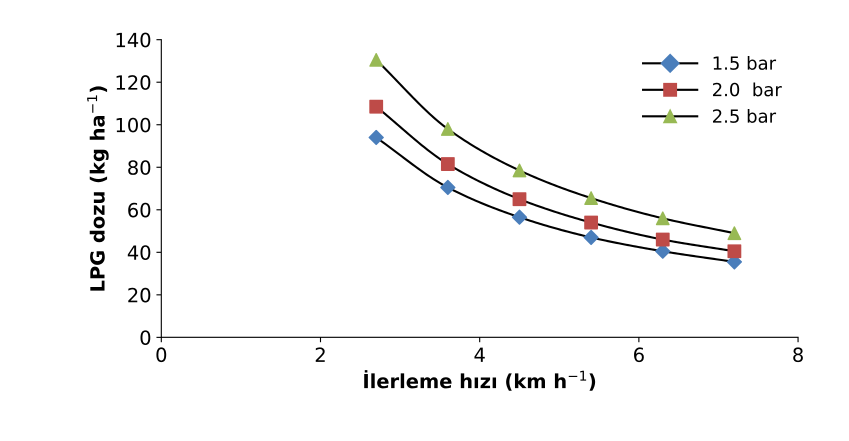  What do you see at coordinates (139, 252) in the screenshot?
I see `y-tick-label: 40` at bounding box center [139, 252].